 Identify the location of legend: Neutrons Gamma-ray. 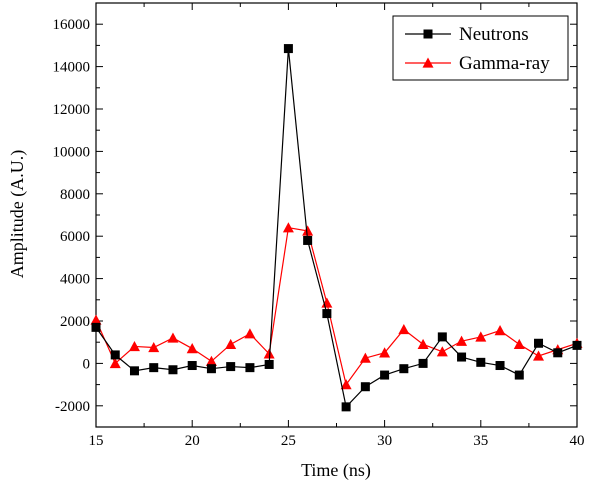
(480, 48).